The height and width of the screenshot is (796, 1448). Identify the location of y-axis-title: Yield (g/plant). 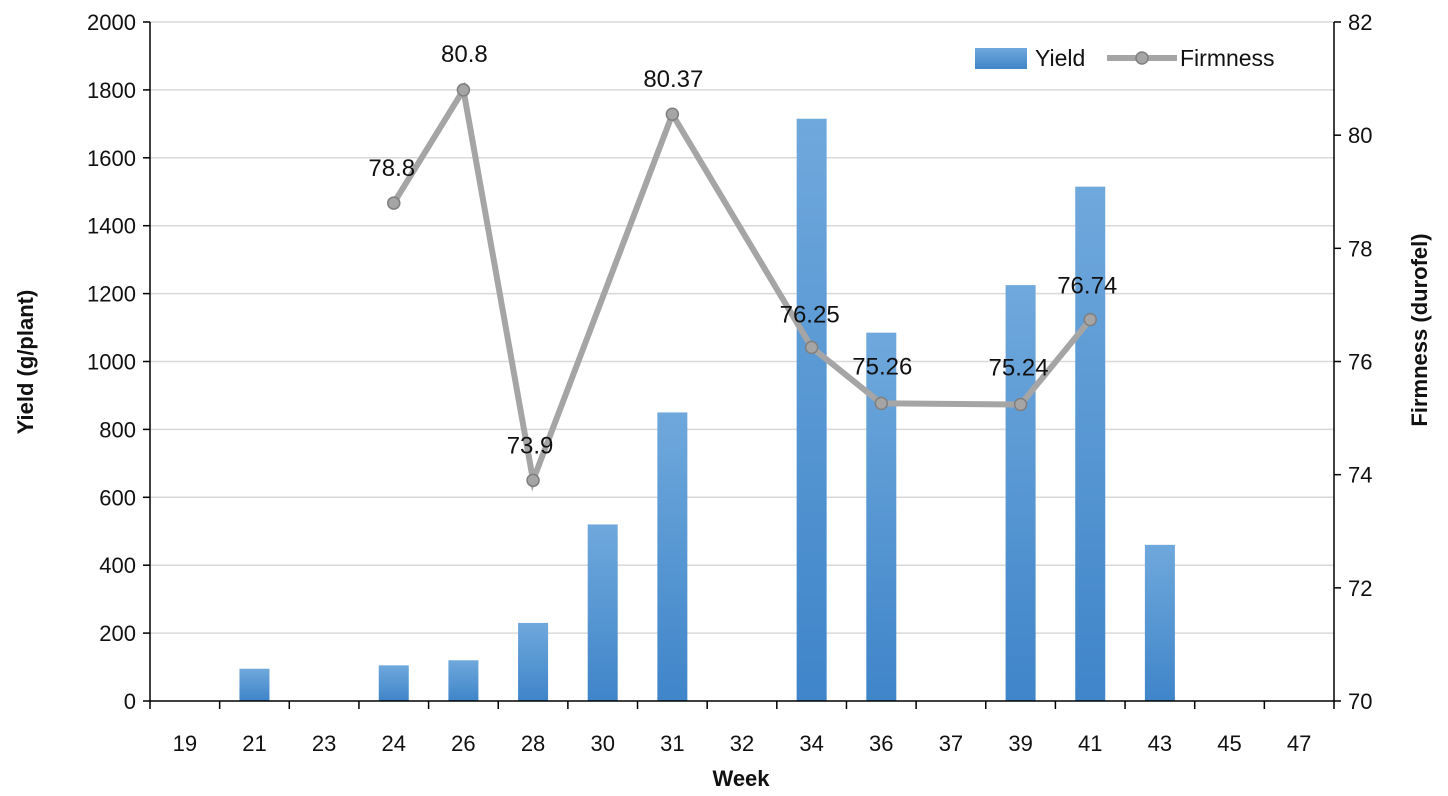
(25, 362).